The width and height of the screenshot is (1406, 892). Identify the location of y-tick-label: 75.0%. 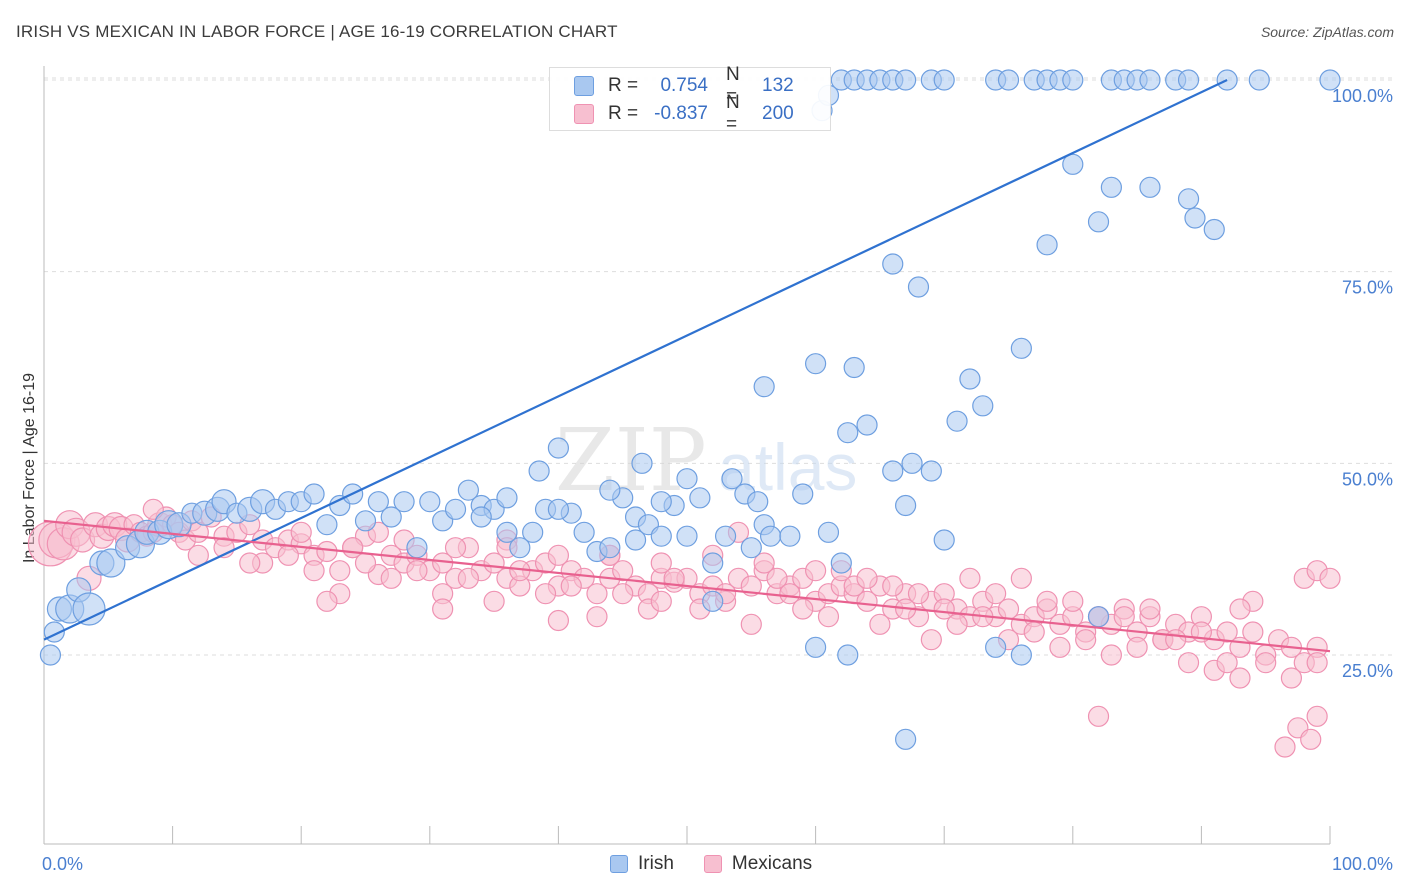
(1367, 288).